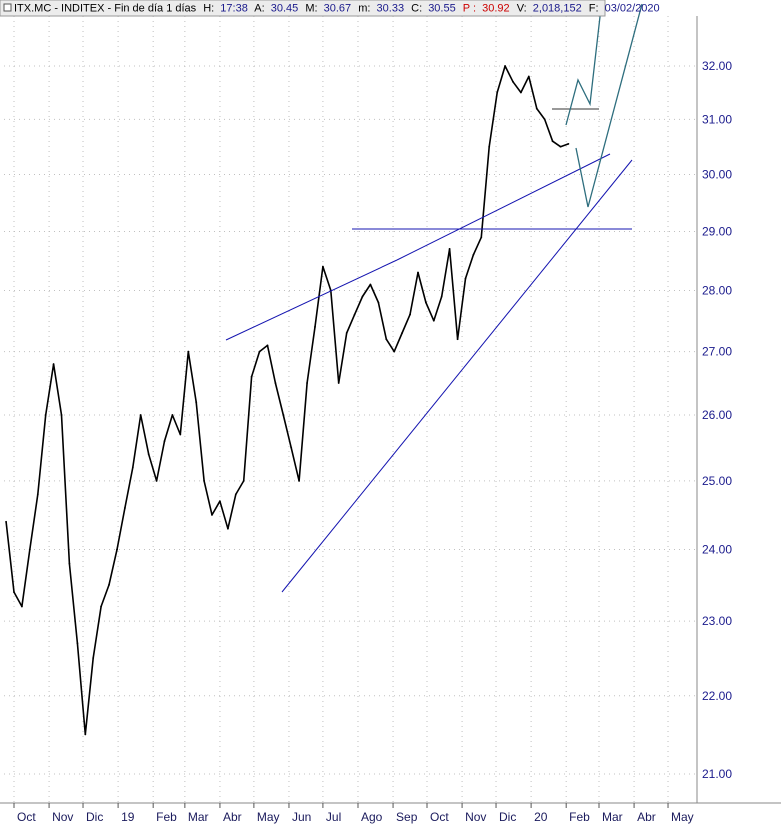 The height and width of the screenshot is (824, 781). Describe the element at coordinates (717, 415) in the screenshot. I see `y-tick-label: 26.00` at that location.